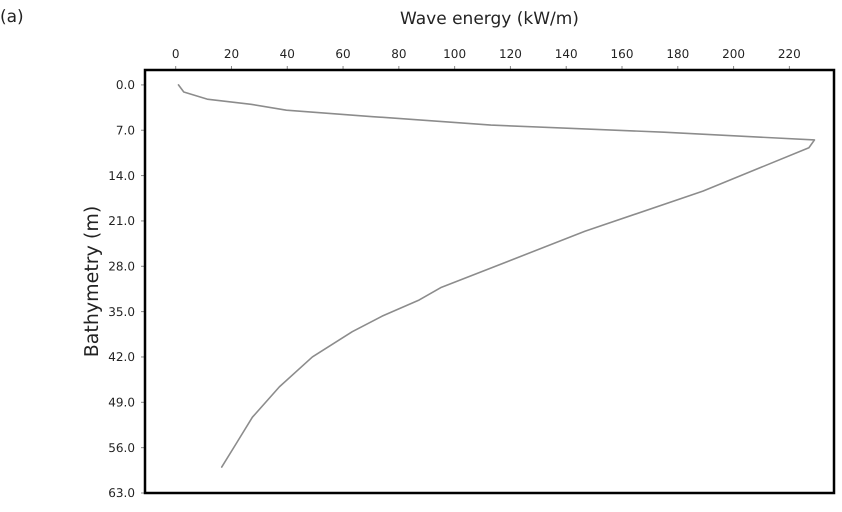 The width and height of the screenshot is (842, 512). I want to click on y-tick-label: 49.0, so click(121, 403).